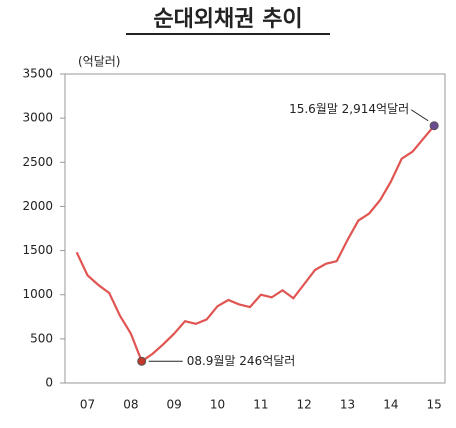  I want to click on x-tick-label: 11, so click(260, 405).